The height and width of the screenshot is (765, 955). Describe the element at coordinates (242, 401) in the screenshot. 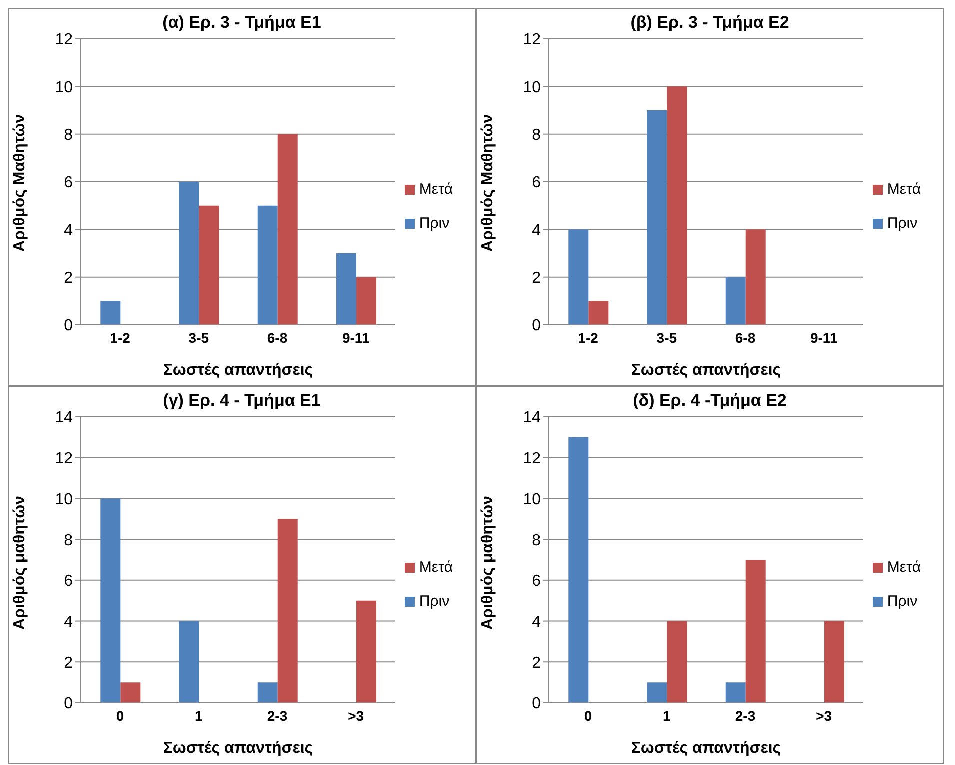

I see `chart-title: (γ) Ερ. 4 - Τμήμα Ε1` at that location.